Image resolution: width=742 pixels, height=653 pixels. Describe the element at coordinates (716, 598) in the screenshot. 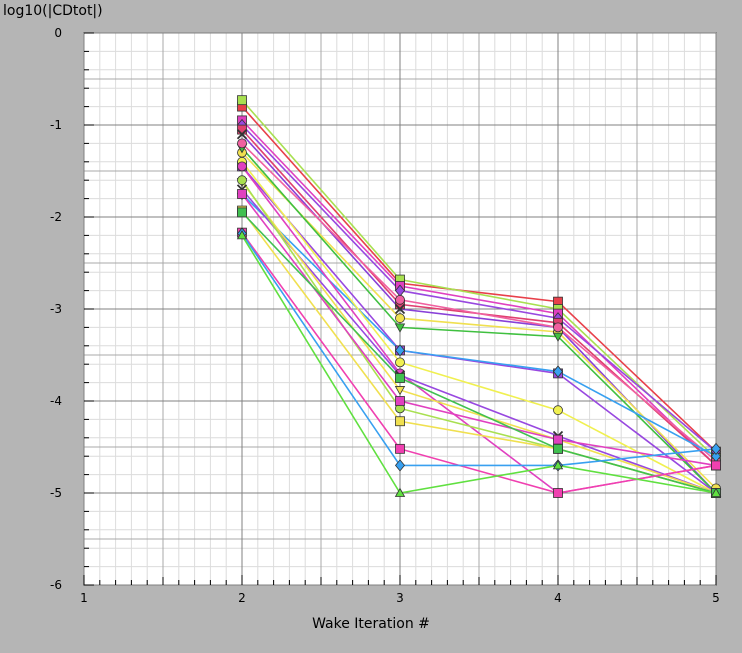

I see `x-tick-label: 5` at that location.